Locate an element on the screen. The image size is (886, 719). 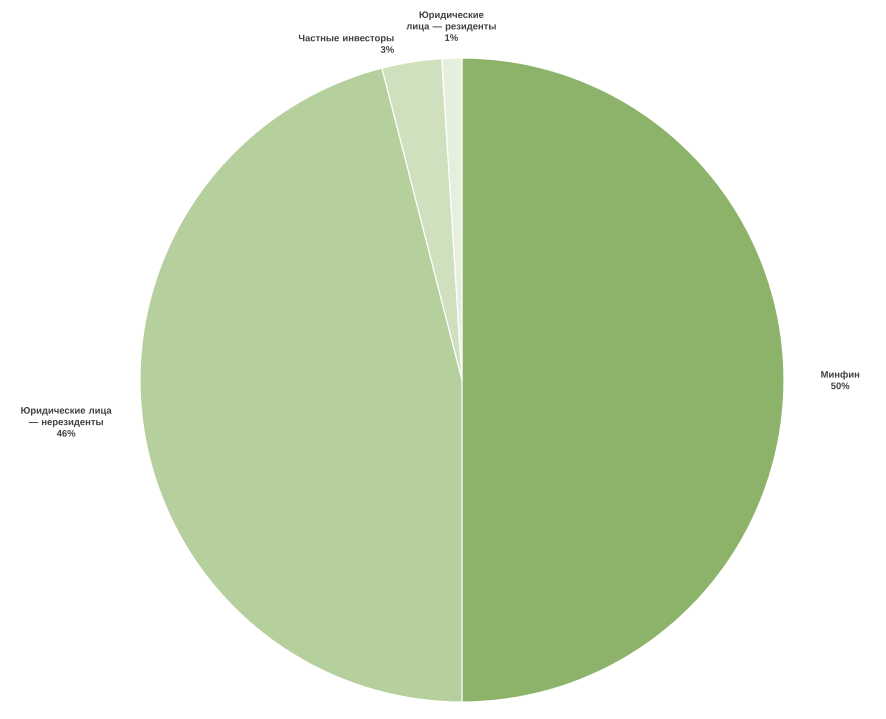
slice-label: Юридические лица — резиденты is located at coordinates (451, 21).